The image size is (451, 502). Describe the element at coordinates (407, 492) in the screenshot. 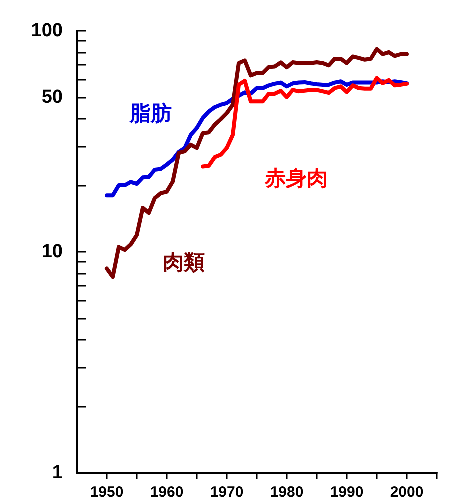

I see `x-tick-label: 2000` at that location.